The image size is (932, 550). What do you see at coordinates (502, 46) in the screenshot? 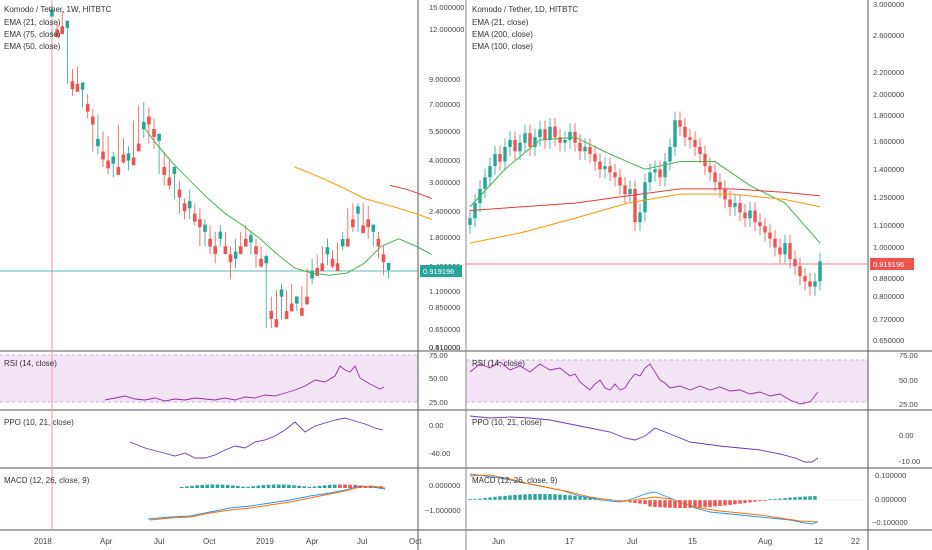
I see `right-indicator-ema100: EMA (100, close)` at bounding box center [502, 46].